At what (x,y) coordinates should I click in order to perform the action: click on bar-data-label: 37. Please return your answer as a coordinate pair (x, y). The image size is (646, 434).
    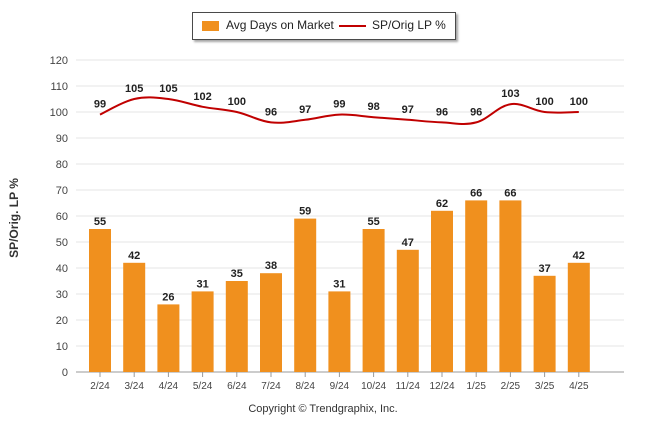
    Looking at the image, I should click on (544, 269).